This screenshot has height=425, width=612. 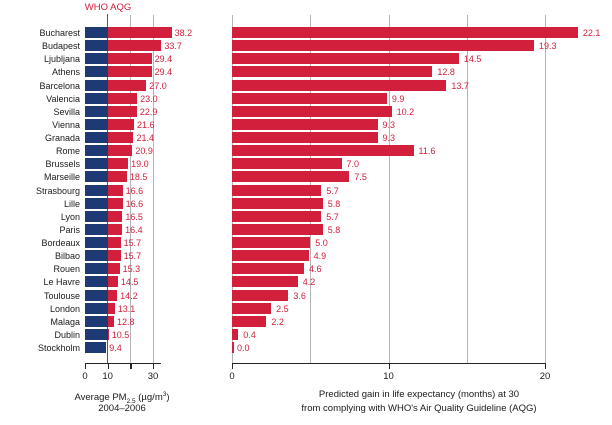 I want to click on city-label: Budapest, so click(x=60, y=46).